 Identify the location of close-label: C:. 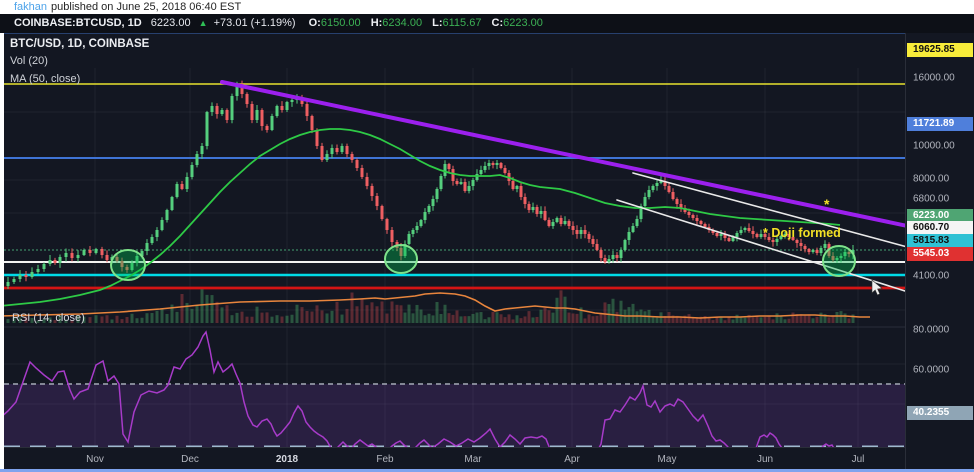
(497, 23).